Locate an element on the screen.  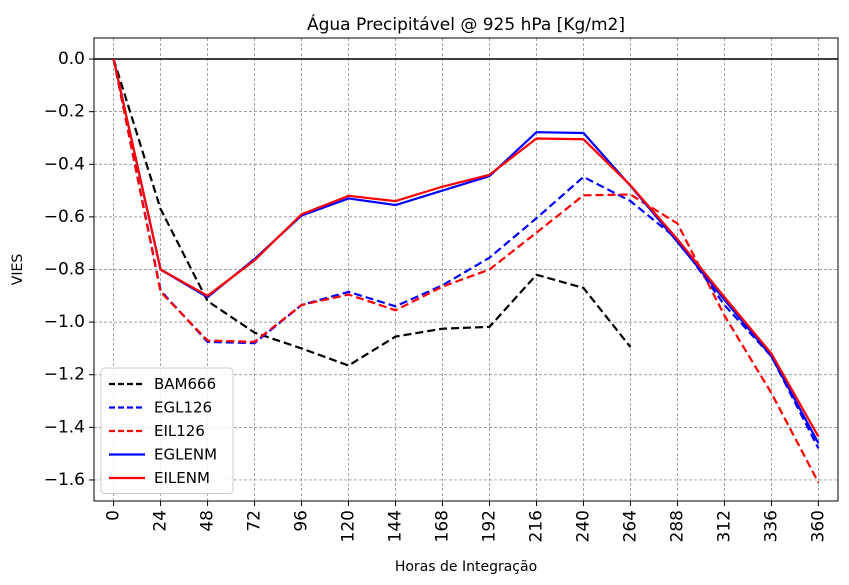
x-tick-label: 24 is located at coordinates (161, 521).